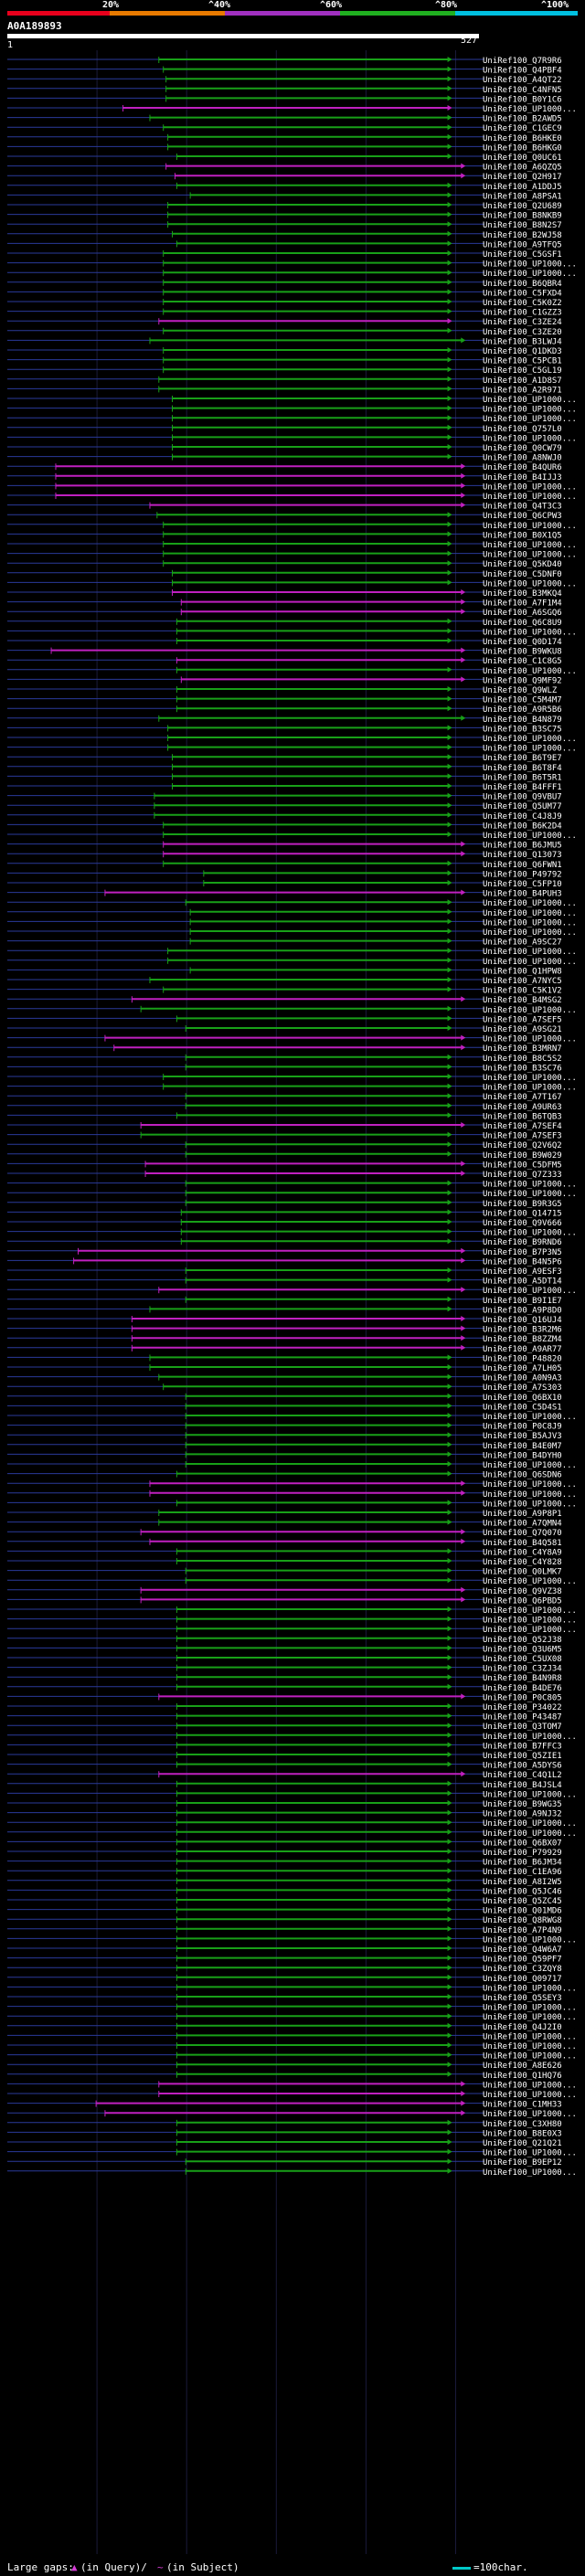 This screenshot has width=585, height=2576. I want to click on hit-label: UniRef100_A6SGQ6, so click(522, 613).